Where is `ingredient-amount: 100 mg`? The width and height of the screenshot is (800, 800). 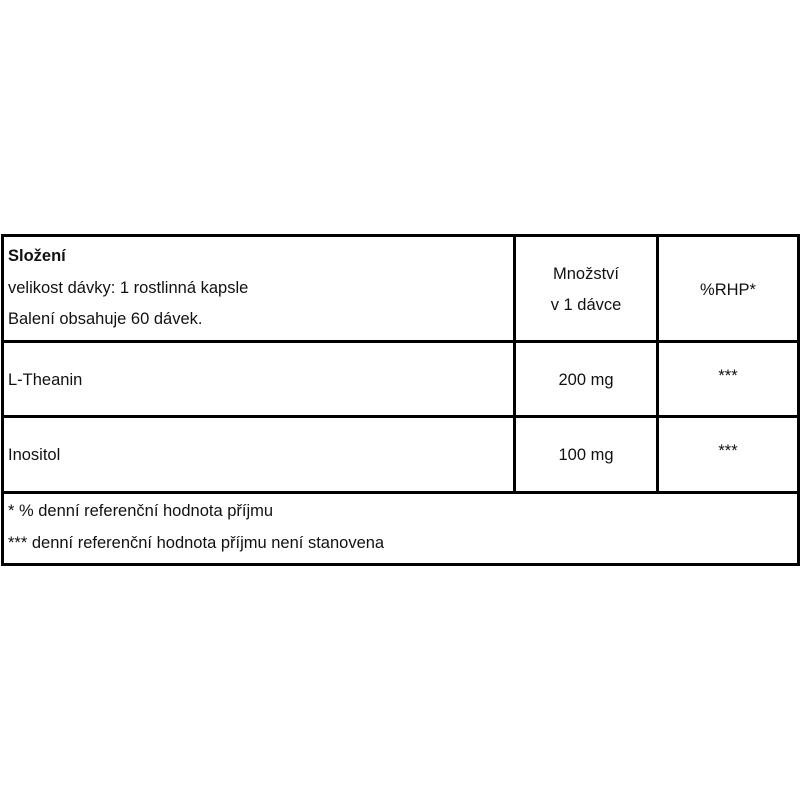 ingredient-amount: 100 mg is located at coordinates (586, 455).